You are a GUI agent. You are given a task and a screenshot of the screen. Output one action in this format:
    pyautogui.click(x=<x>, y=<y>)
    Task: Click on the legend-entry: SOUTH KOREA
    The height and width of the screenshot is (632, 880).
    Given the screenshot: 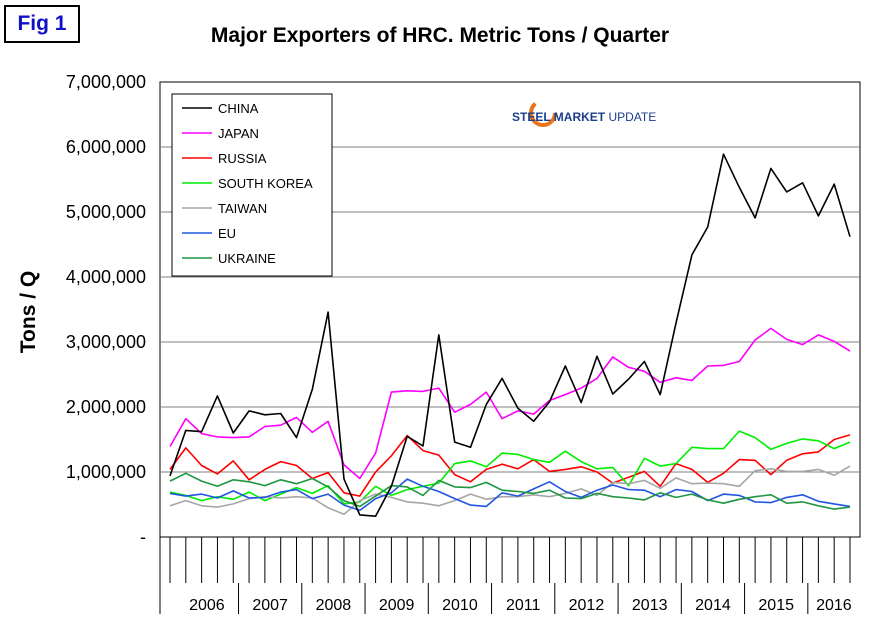 What is the action you would take?
    pyautogui.click(x=265, y=183)
    